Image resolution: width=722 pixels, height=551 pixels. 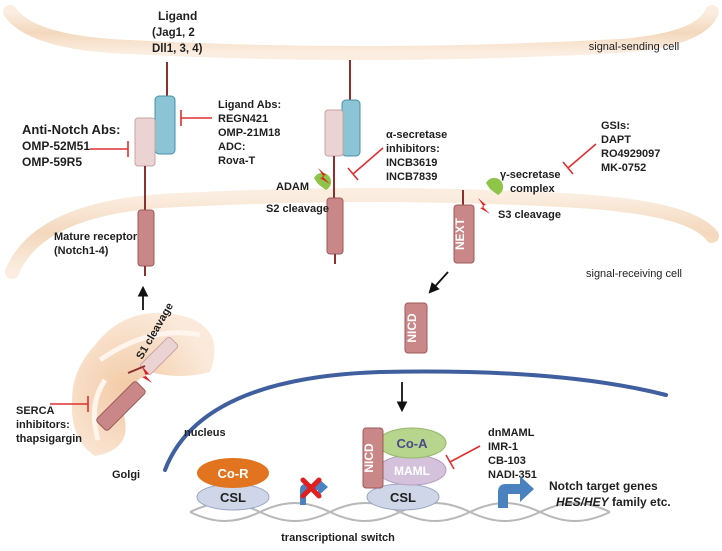 I want to click on s3-lightning-icon, so click(x=484, y=206).